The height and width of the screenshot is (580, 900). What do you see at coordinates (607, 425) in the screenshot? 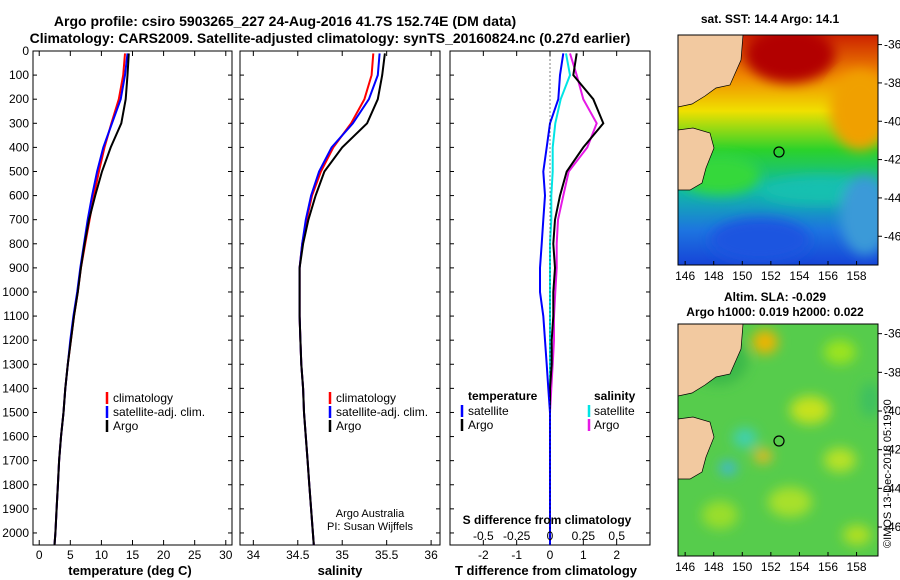
I see `legend-label-s-argo: Argo` at bounding box center [607, 425].